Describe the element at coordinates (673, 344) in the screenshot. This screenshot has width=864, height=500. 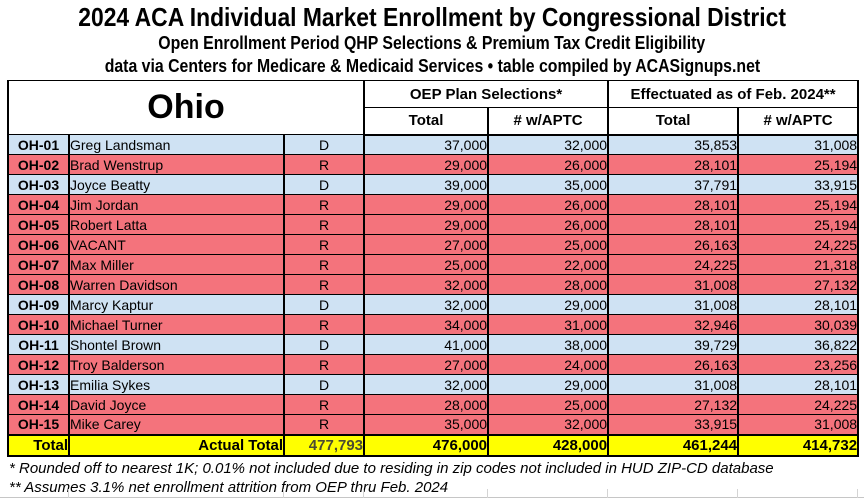
I see `eff-total-cell: 39,729` at that location.